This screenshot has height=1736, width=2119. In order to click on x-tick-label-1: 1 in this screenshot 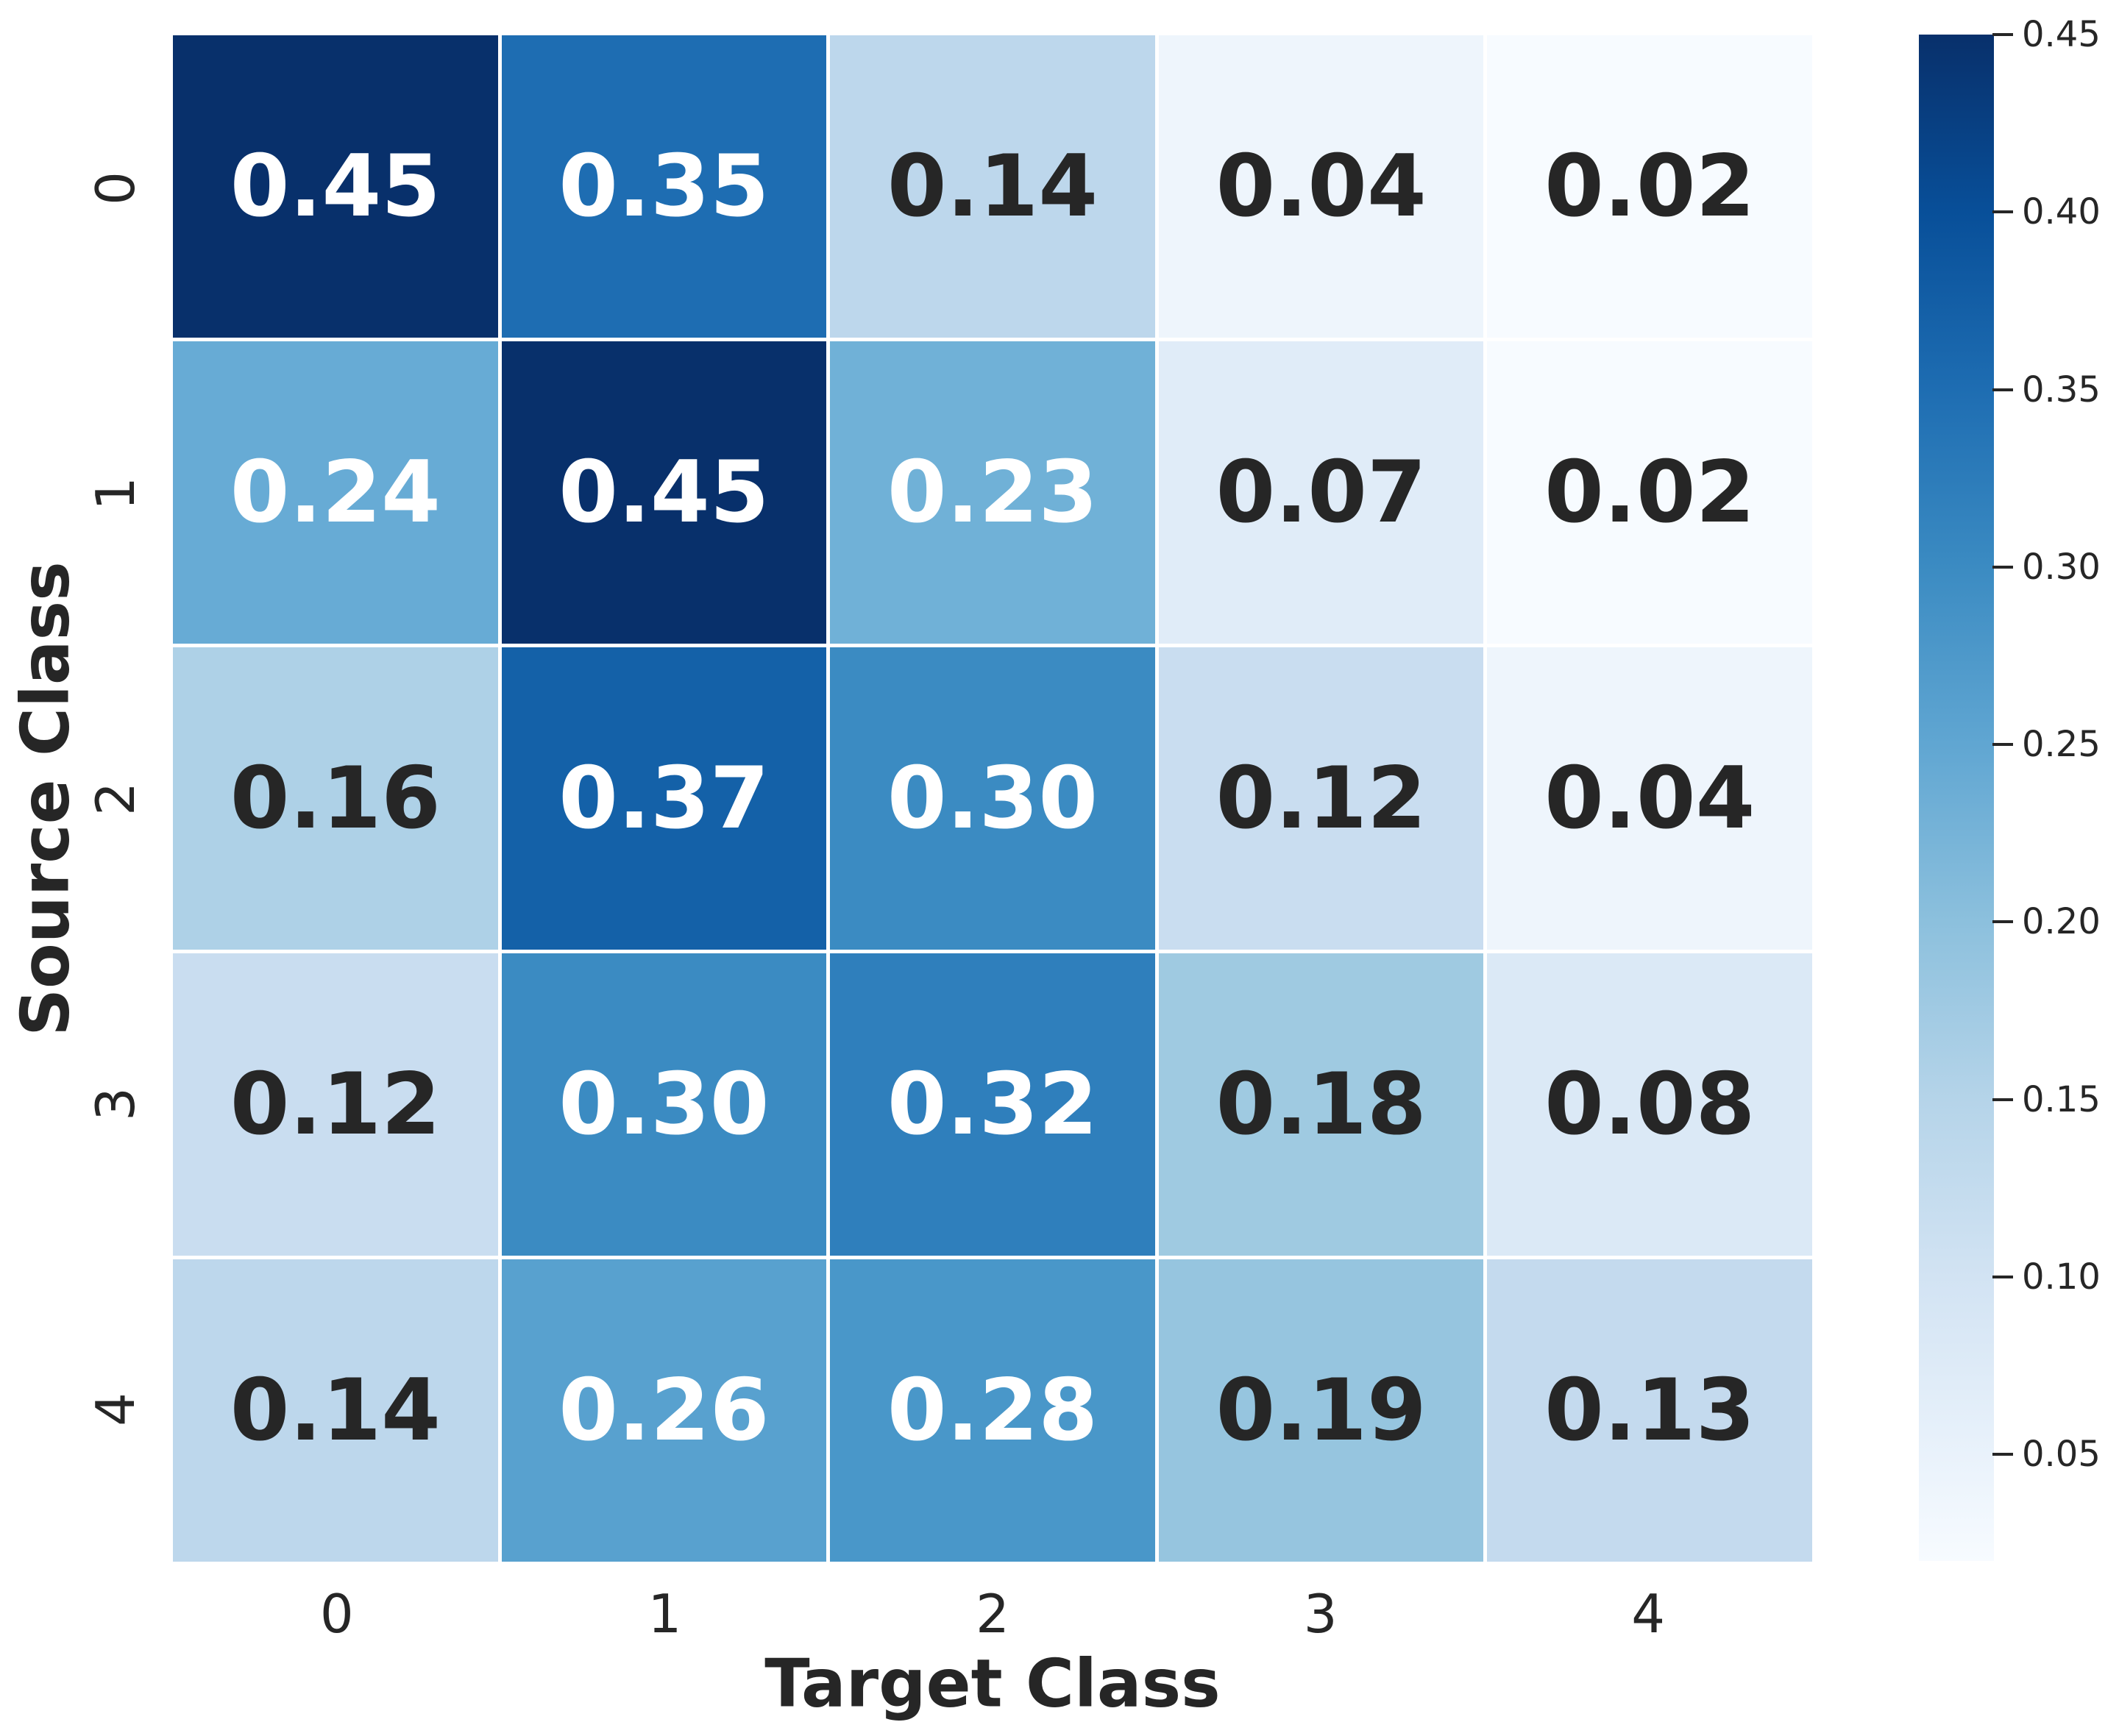, I will do `click(664, 1614)`.